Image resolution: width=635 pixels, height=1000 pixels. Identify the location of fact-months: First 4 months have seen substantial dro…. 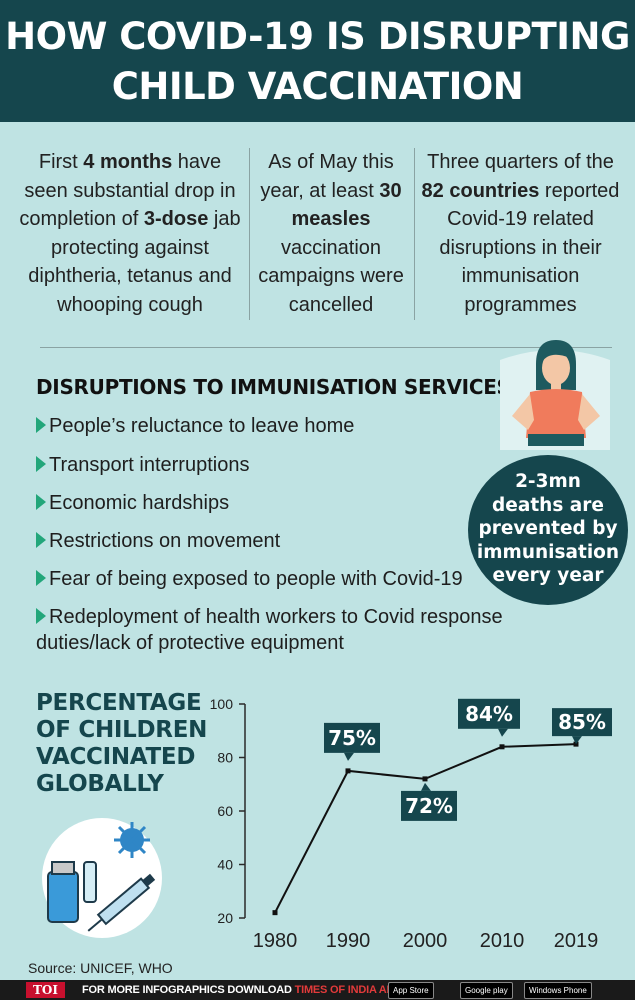
(130, 233).